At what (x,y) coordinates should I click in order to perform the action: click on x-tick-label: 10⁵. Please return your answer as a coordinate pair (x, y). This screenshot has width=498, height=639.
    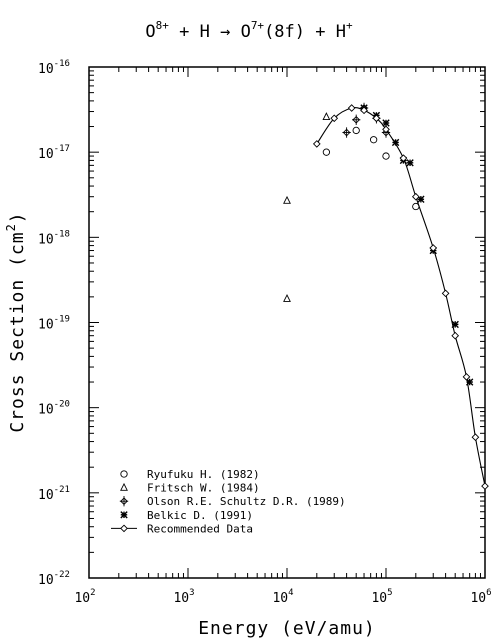
    Looking at the image, I should click on (381, 597).